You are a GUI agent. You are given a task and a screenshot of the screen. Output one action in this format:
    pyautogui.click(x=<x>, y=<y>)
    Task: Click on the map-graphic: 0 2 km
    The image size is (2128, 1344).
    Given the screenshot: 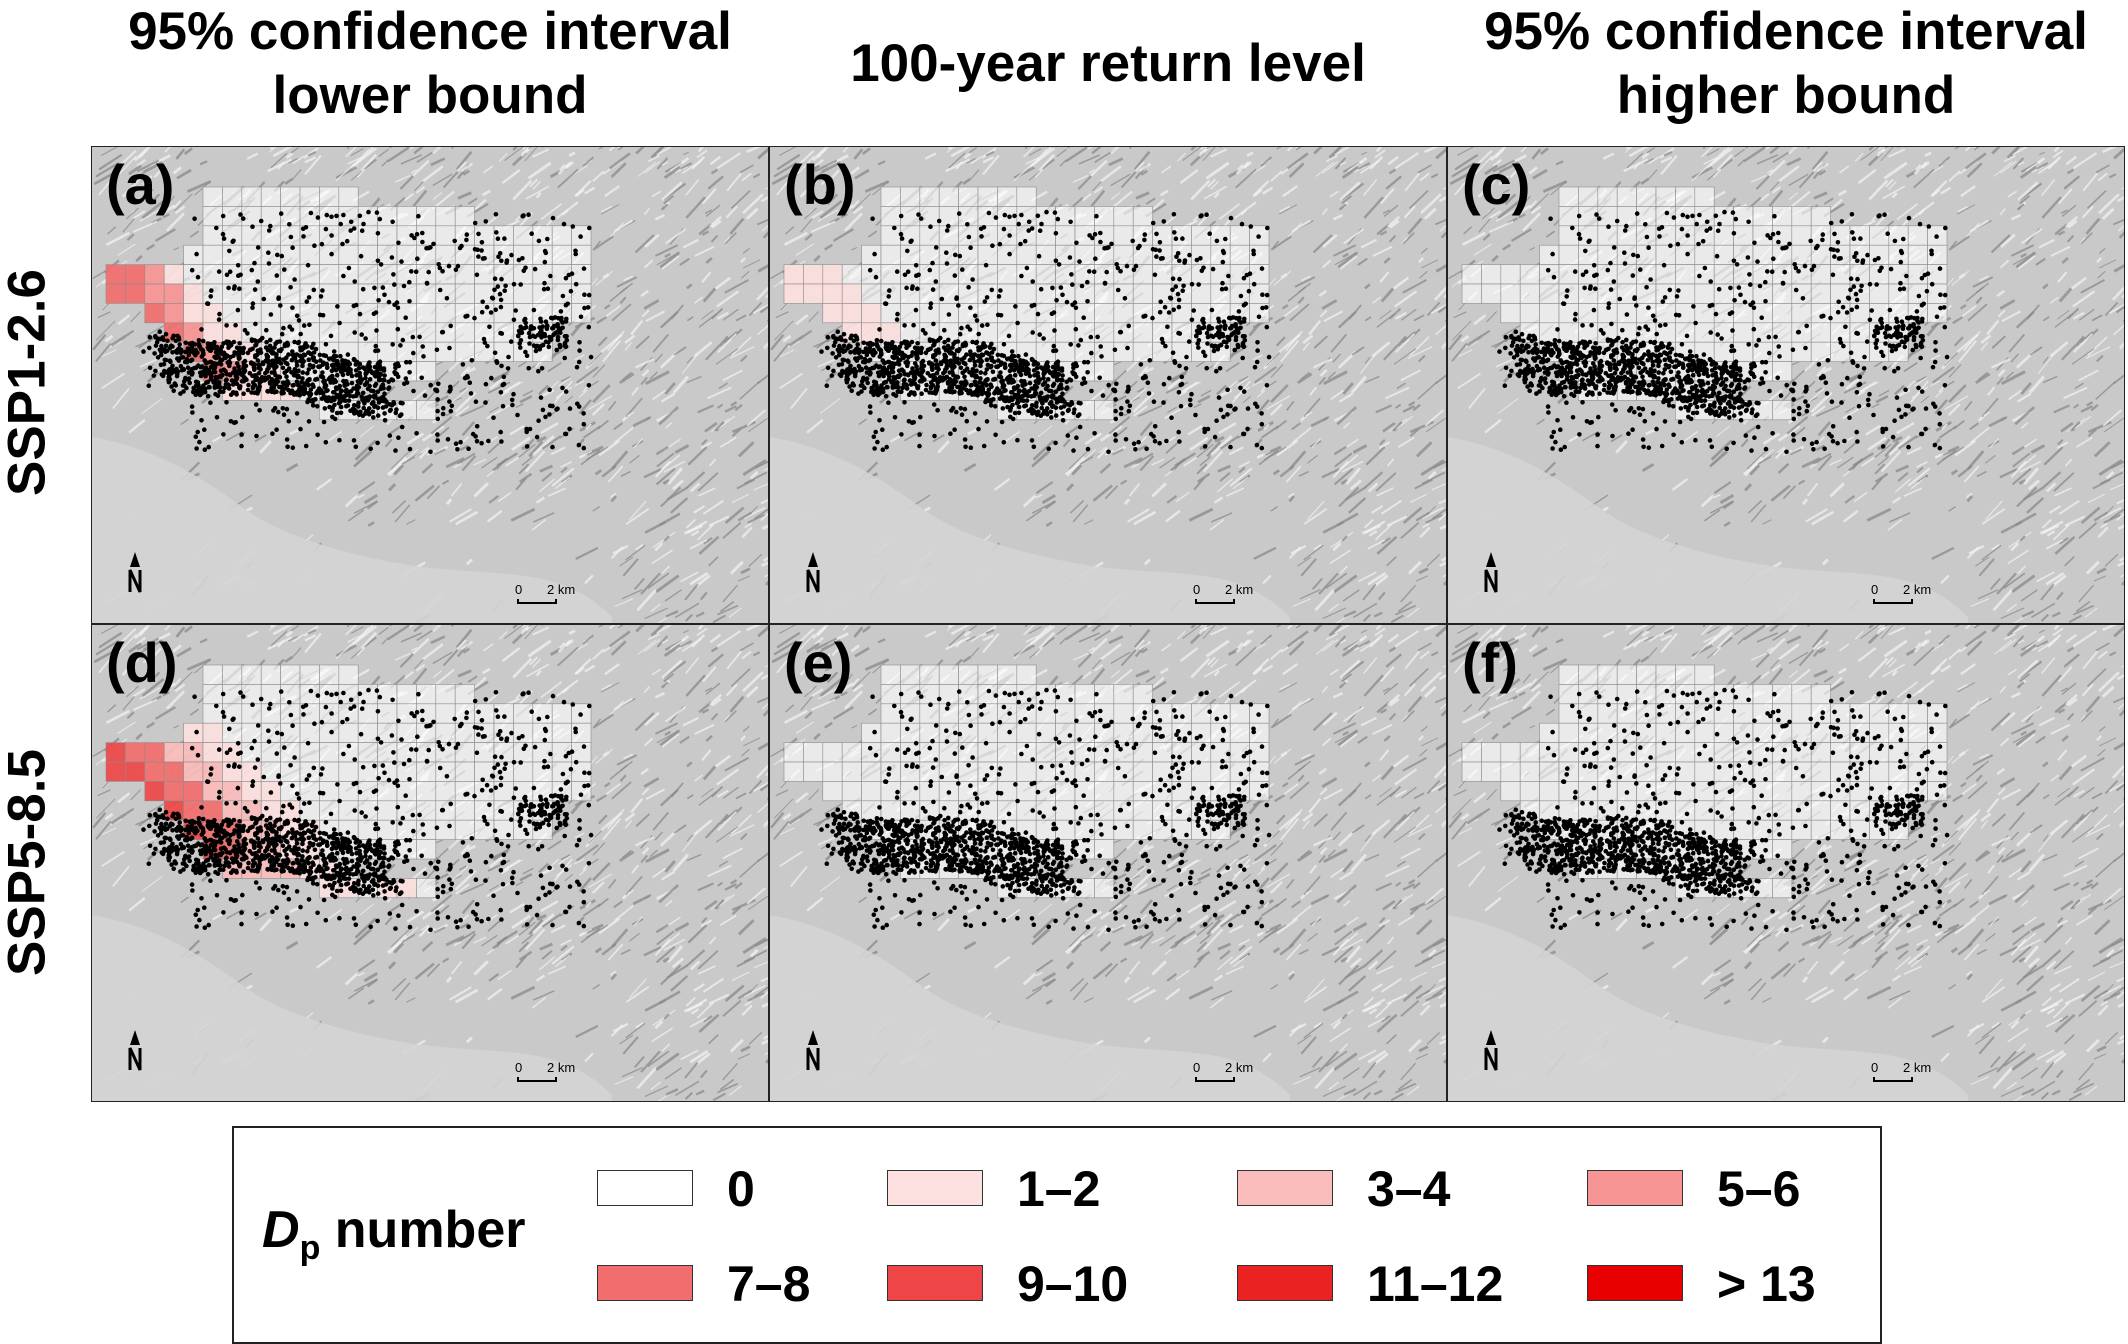 What is the action you would take?
    pyautogui.click(x=1786, y=863)
    